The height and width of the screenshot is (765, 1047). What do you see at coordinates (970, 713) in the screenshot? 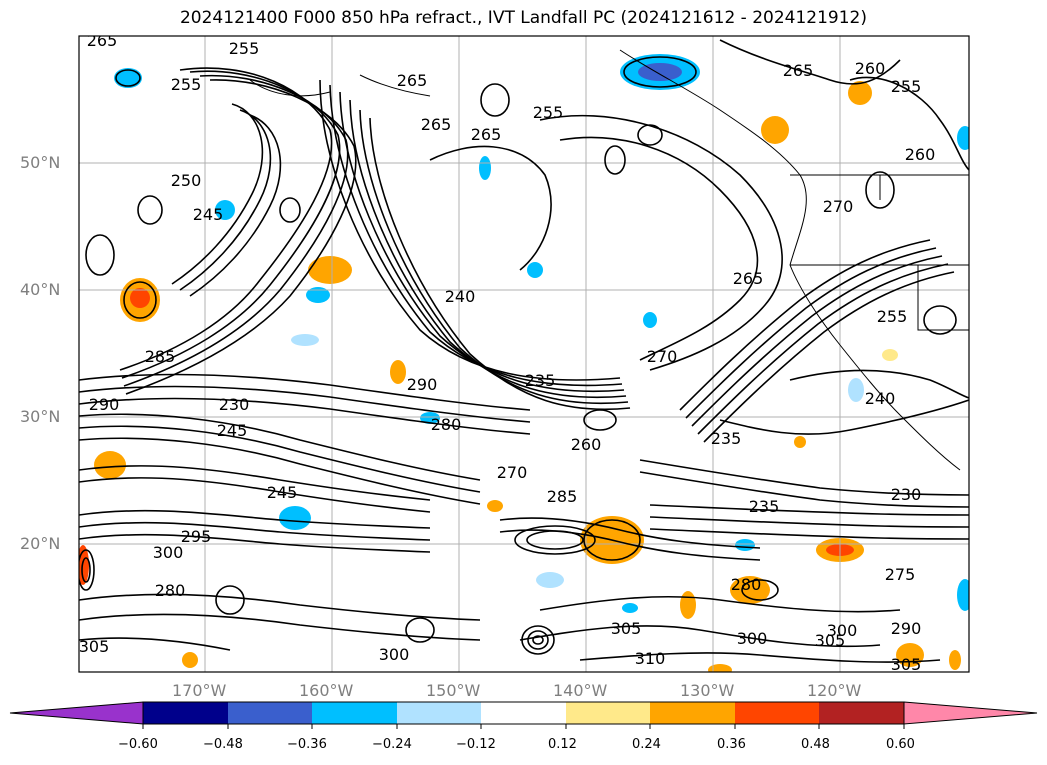
I see `colorbar-extend-right` at bounding box center [970, 713].